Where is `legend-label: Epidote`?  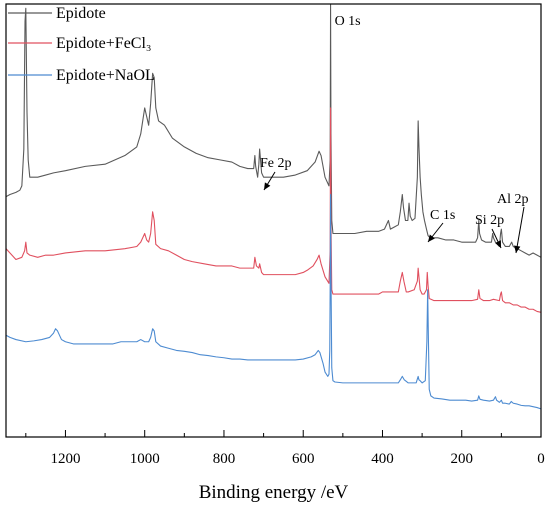 legend-label: Epidote is located at coordinates (81, 13).